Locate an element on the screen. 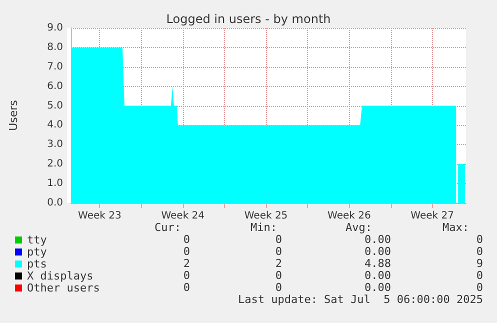 The height and width of the screenshot is (323, 497). x-tick-label: Week 25 is located at coordinates (266, 216).